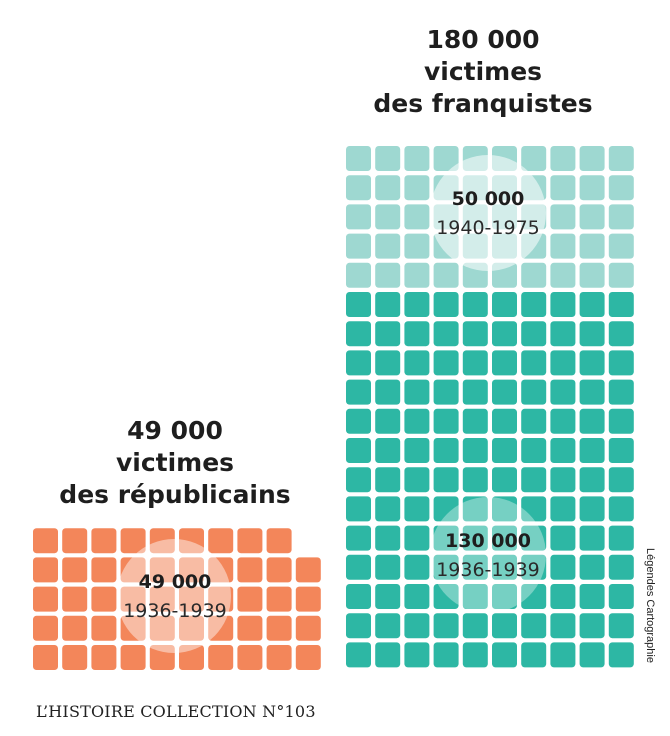  What do you see at coordinates (174, 596) in the screenshot?
I see `label-circle-republicains` at bounding box center [174, 596].